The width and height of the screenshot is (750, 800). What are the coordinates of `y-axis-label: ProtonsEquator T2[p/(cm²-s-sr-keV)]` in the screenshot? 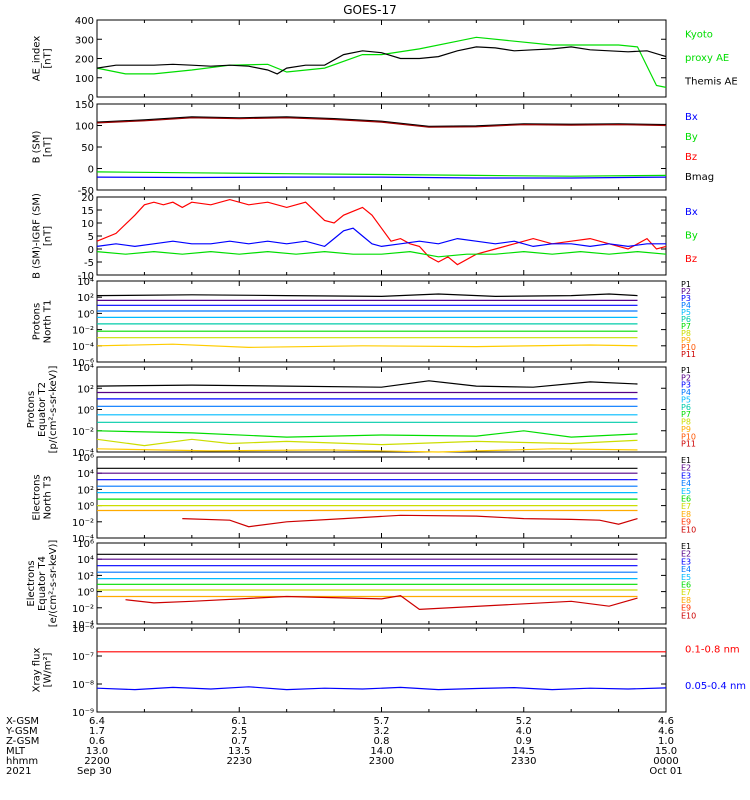 It's located at (42, 410).